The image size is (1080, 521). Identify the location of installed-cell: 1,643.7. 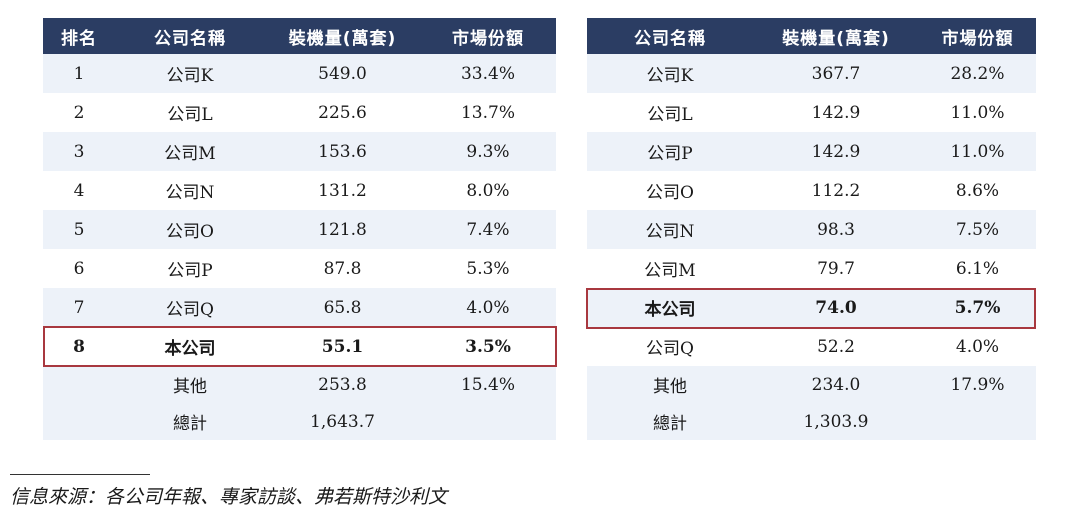
(342, 421).